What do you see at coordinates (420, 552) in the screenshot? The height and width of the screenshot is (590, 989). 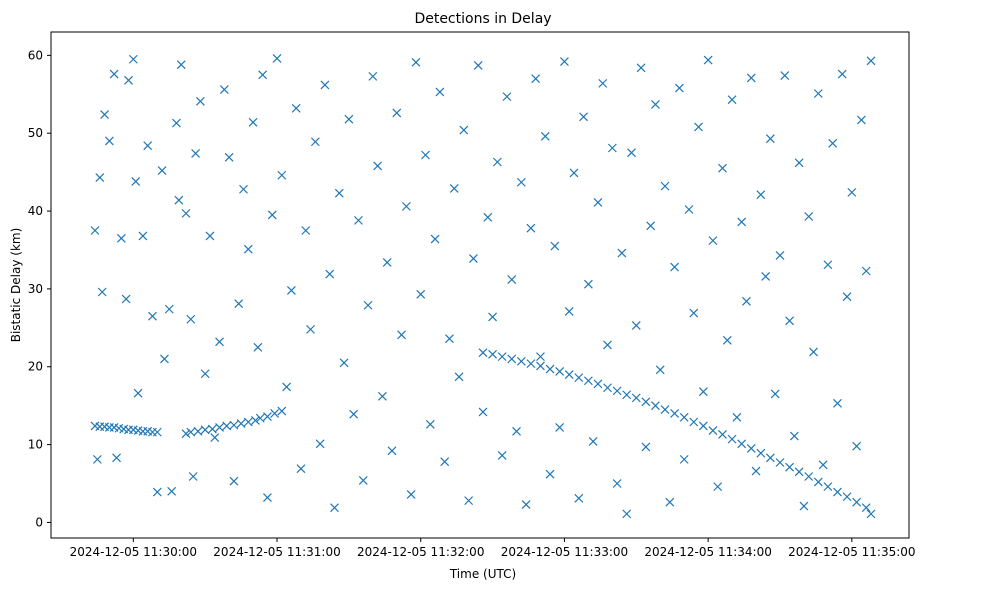 I see `x-tick-label: 2024-12-05 11:32:00` at bounding box center [420, 552].